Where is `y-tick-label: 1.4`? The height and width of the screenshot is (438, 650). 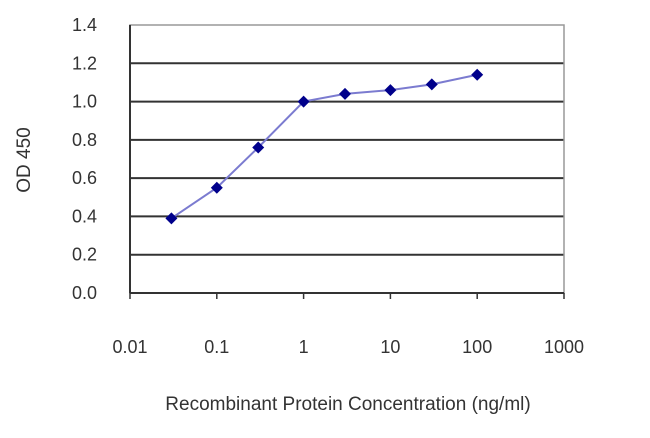 y-tick-label: 1.4 is located at coordinates (84, 25).